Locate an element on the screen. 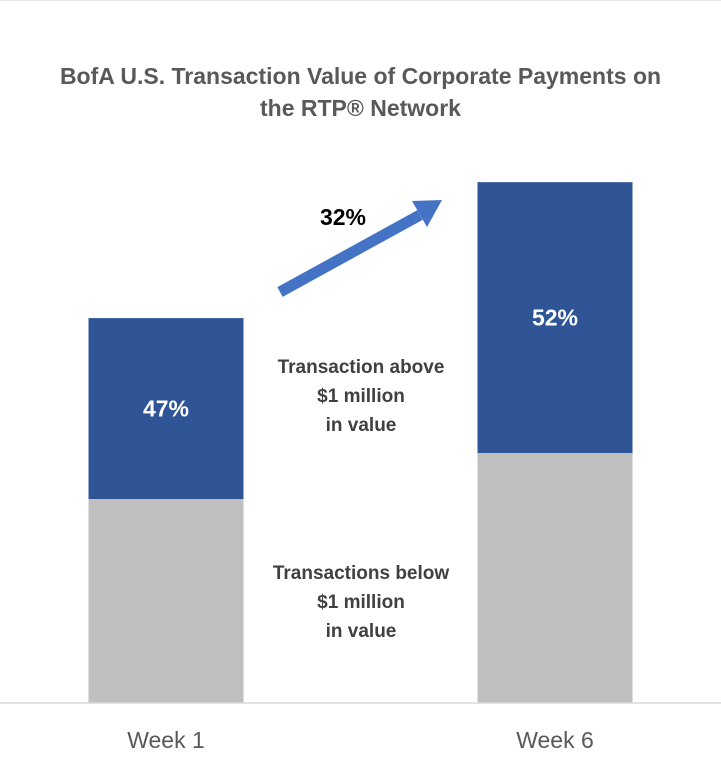 The image size is (721, 780). data-label-1: 47% is located at coordinates (166, 409).